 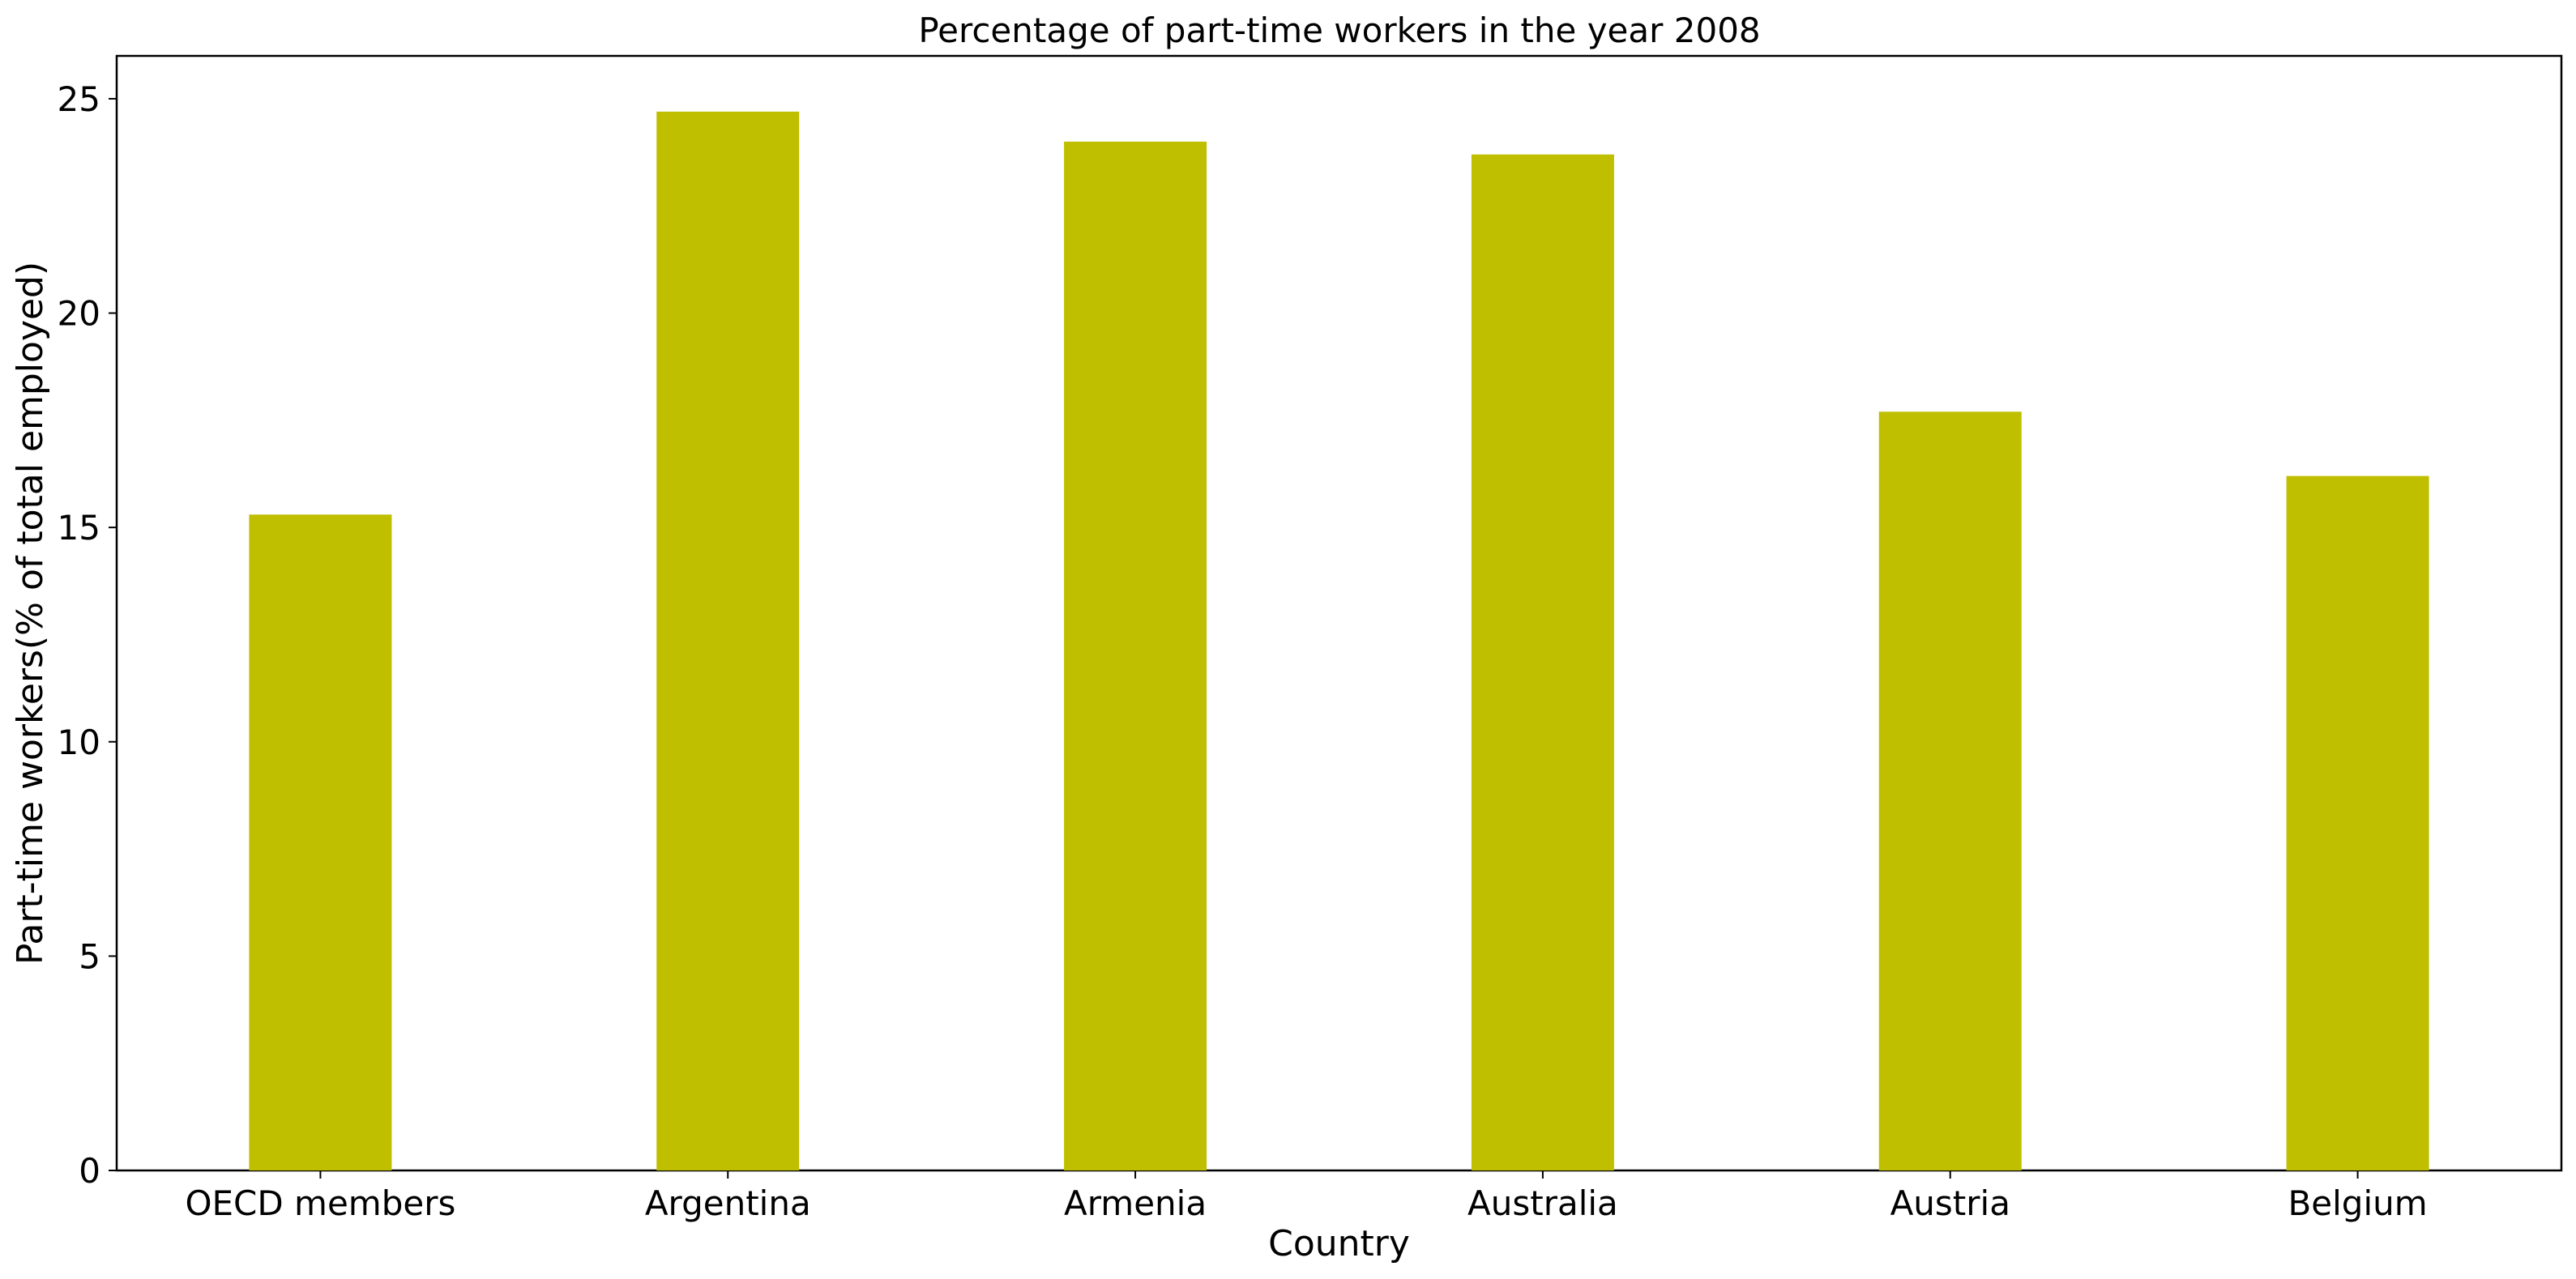 I want to click on x-tick-label: Armenia, so click(x=1135, y=1203).